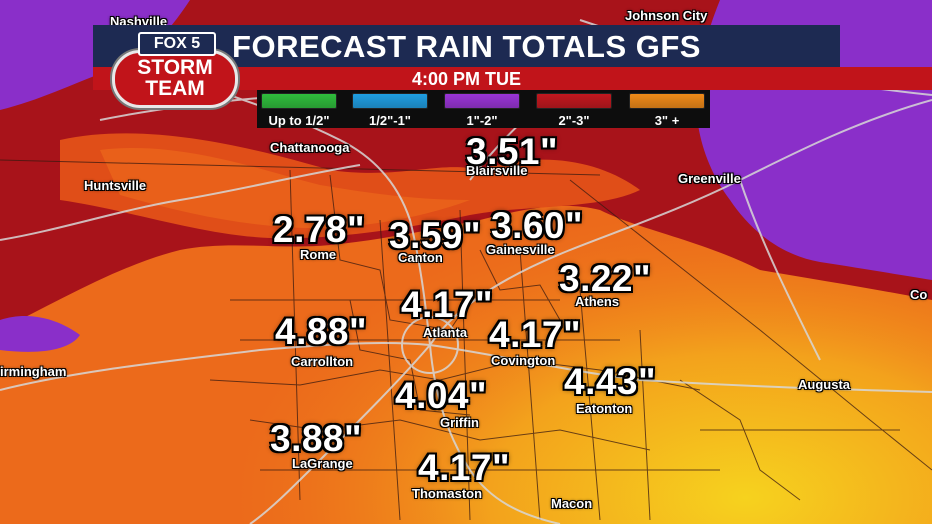 This screenshot has height=524, width=932. I want to click on city-label-thomaston: Thomaston, so click(447, 493).